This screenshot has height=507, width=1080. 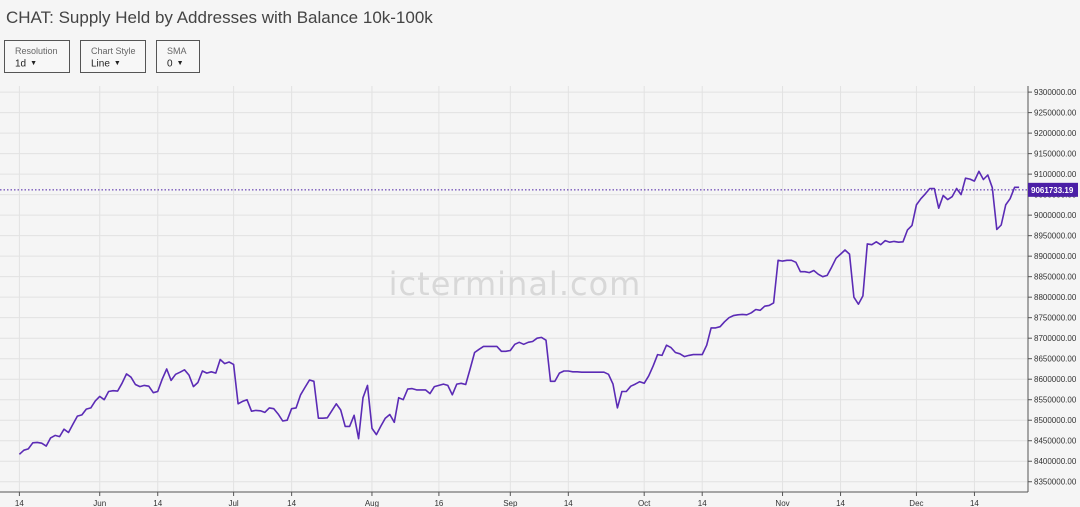 What do you see at coordinates (1055, 92) in the screenshot?
I see `y-tick-label: 9300000.00` at bounding box center [1055, 92].